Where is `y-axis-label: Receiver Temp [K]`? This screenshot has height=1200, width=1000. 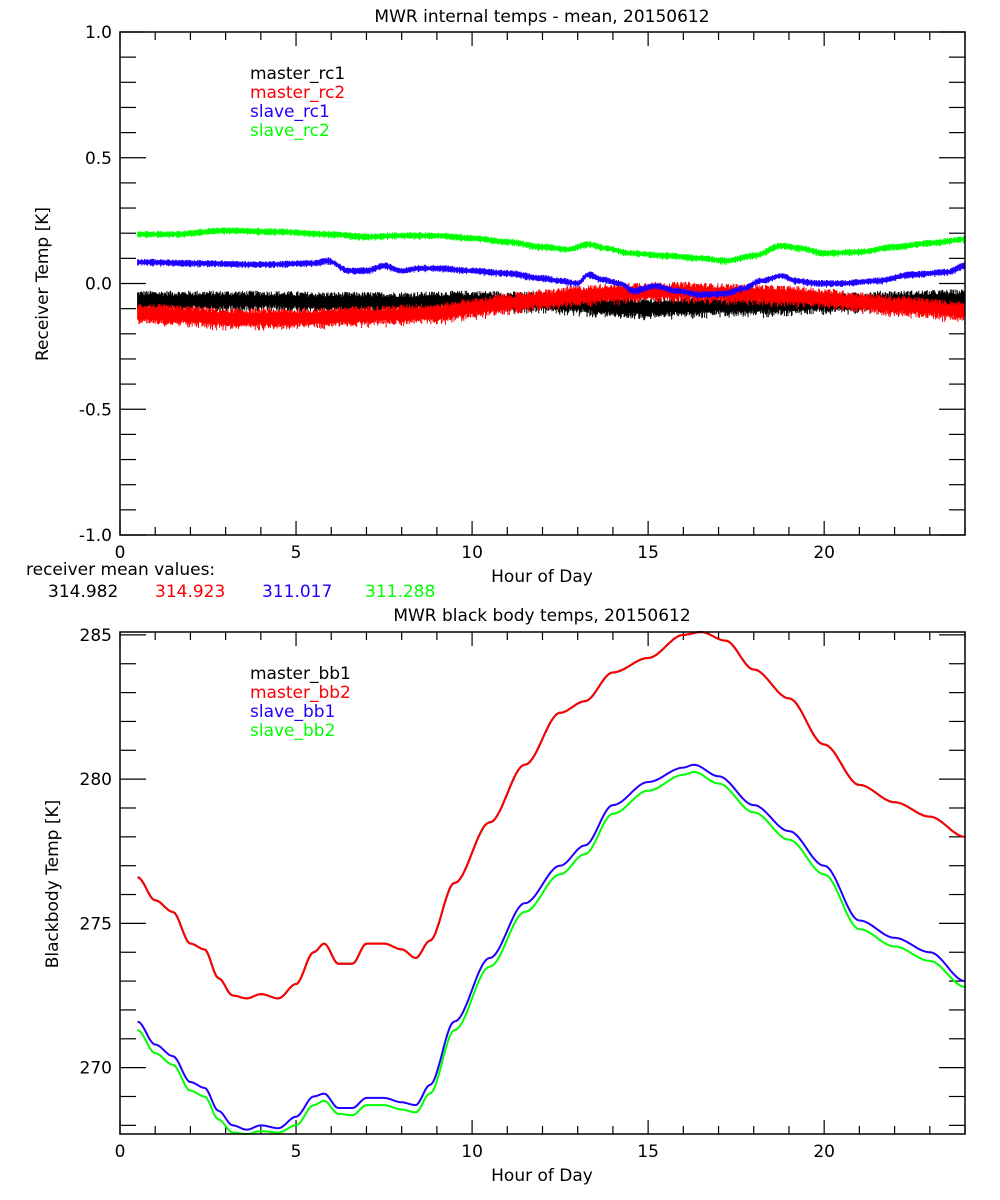 y-axis-label: Receiver Temp [K] is located at coordinates (43, 284).